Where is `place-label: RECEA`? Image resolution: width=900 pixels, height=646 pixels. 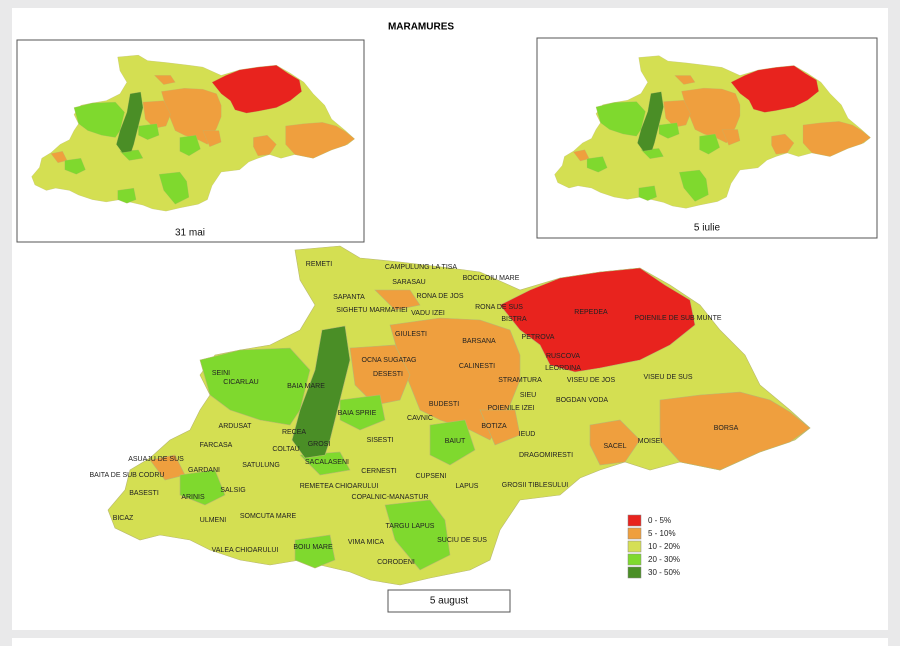 place-label: RECEA is located at coordinates (294, 432).